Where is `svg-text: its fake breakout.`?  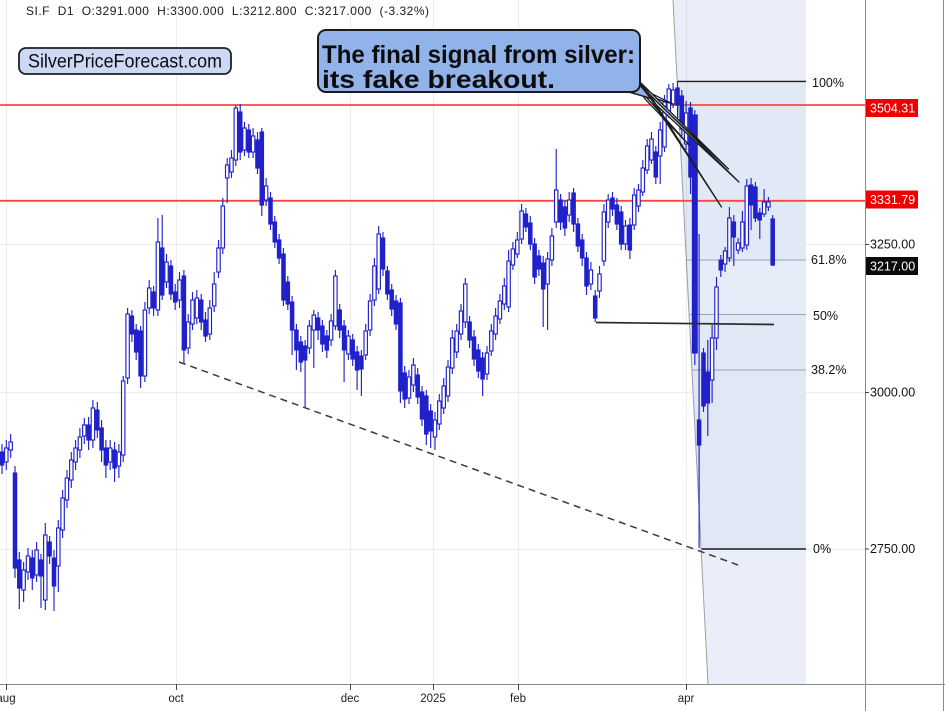 svg-text: its fake breakout. is located at coordinates (438, 80).